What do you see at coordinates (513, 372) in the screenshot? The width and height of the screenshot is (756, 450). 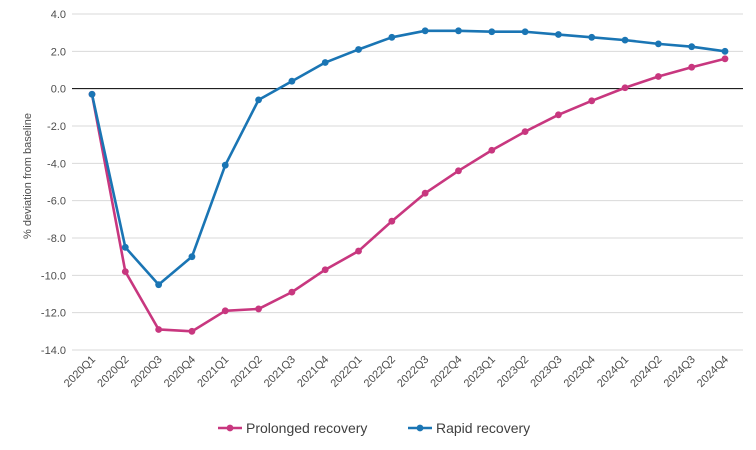 I see `x-tick-label: 2023Q2` at bounding box center [513, 372].